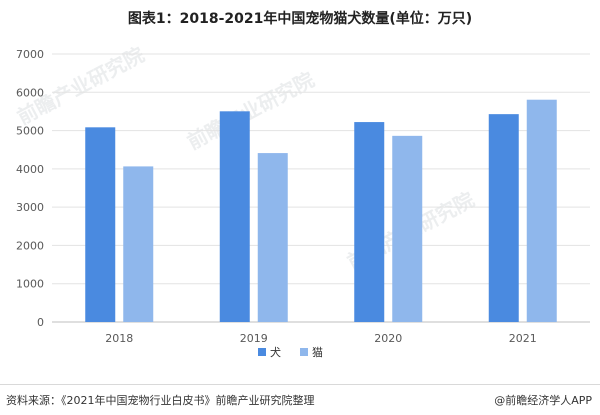 The image size is (600, 415). What do you see at coordinates (407, 228) in the screenshot?
I see `bar-cat-2020` at bounding box center [407, 228].